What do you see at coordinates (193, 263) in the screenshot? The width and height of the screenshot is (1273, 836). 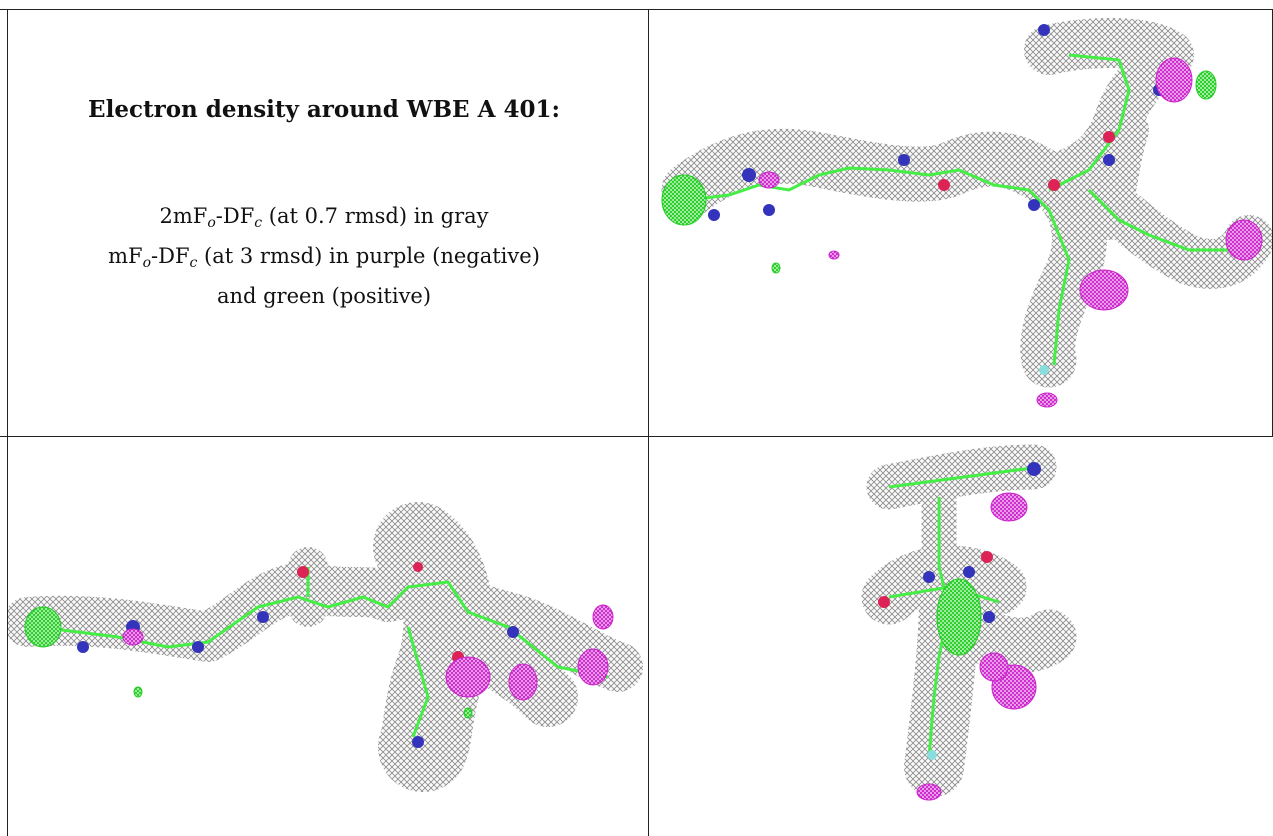 I see `line2-sub-c: c` at bounding box center [193, 263].